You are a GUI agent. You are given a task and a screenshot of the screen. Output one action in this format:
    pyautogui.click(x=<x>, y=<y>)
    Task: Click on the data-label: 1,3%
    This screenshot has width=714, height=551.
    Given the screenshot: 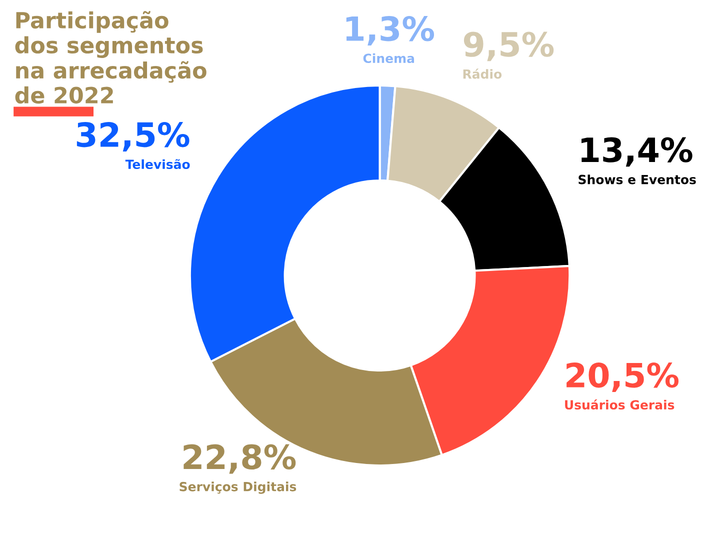 What is the action you would take?
    pyautogui.click(x=390, y=31)
    